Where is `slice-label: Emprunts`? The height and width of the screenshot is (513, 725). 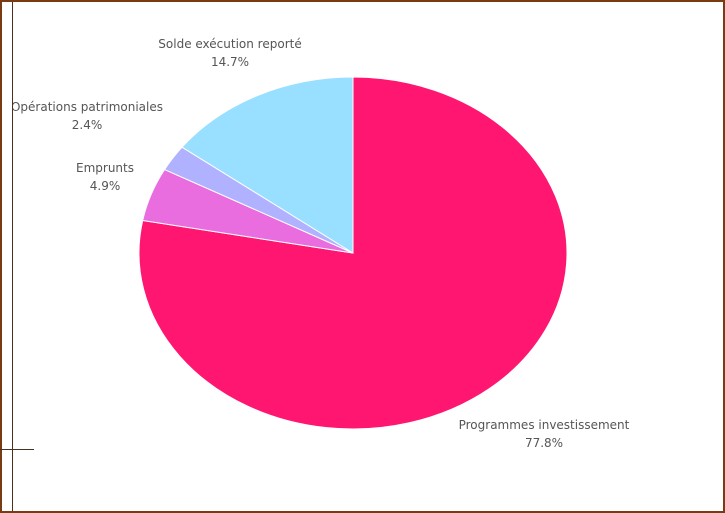 slice-label: Emprunts is located at coordinates (105, 168).